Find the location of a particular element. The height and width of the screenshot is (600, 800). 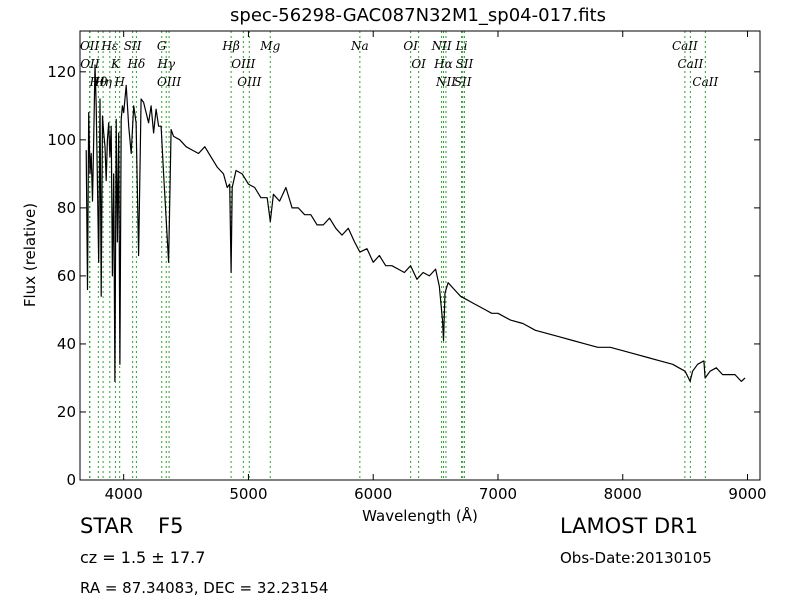

y-tick-label: 120 is located at coordinates (61, 72).